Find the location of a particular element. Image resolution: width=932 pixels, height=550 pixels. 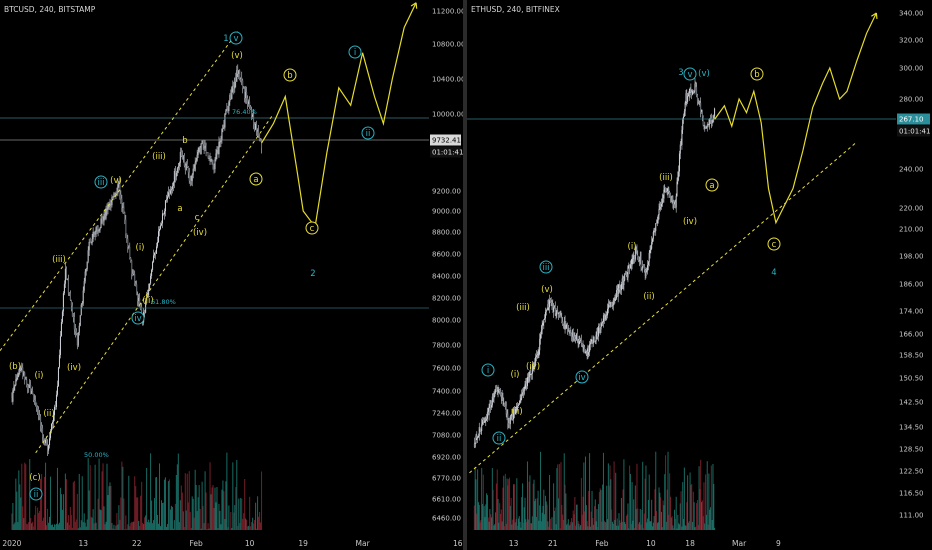

eth-price-labels: 267.10 01:01:41 is located at coordinates (913, 125).